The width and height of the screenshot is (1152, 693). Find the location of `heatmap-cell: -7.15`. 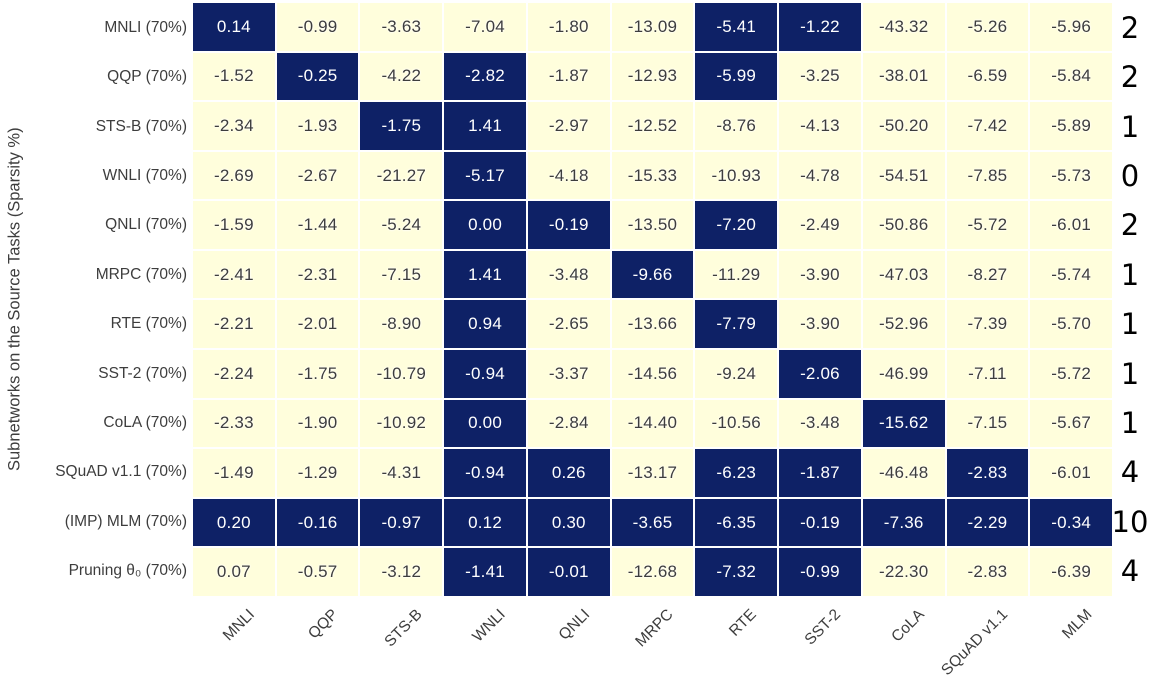

heatmap-cell: -7.15 is located at coordinates (401, 274).